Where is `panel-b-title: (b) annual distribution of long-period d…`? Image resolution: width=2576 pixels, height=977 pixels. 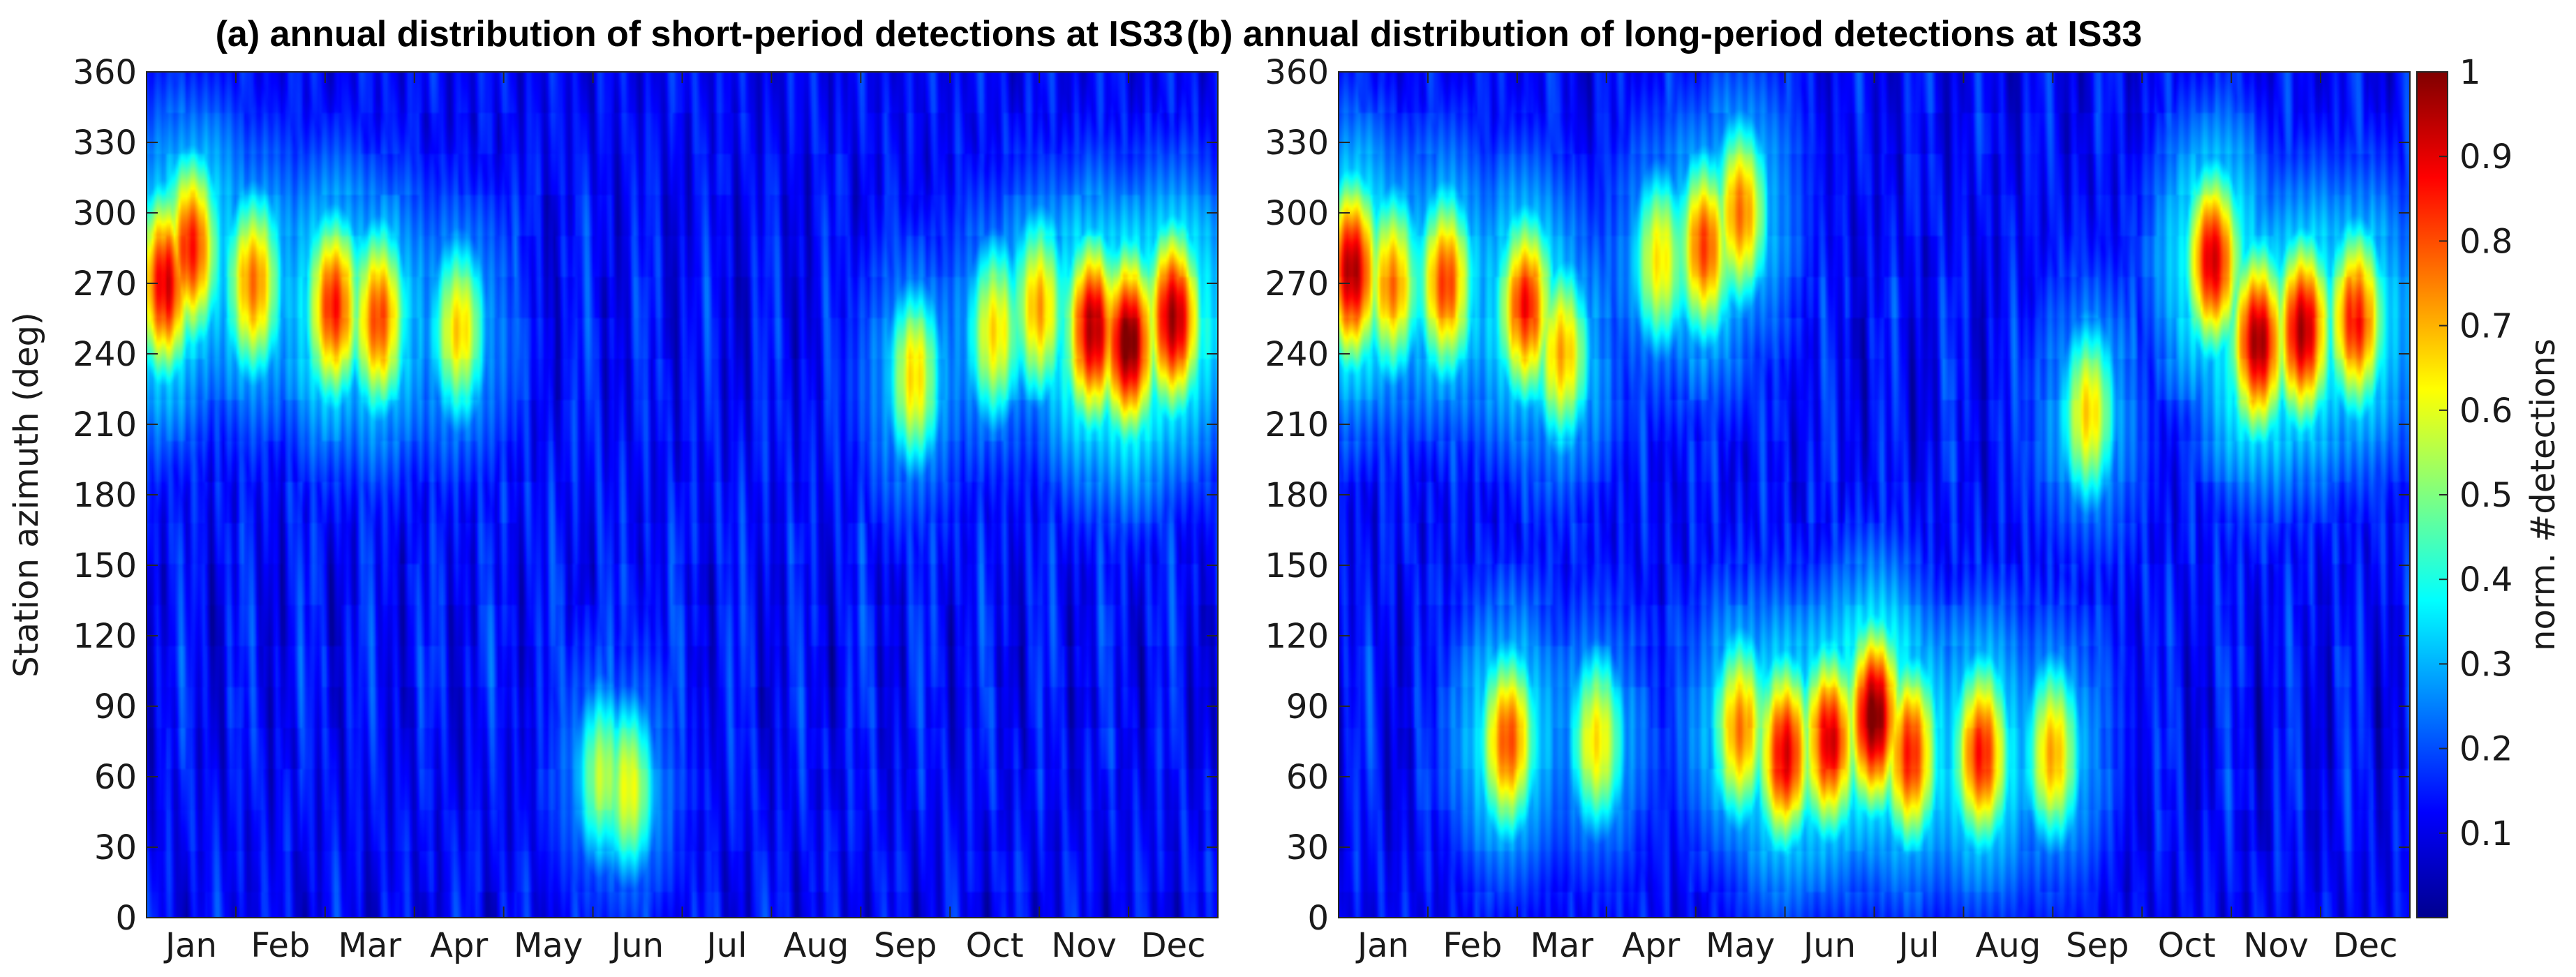 panel-b-title: (b) annual distribution of long-period d… is located at coordinates (1664, 34).